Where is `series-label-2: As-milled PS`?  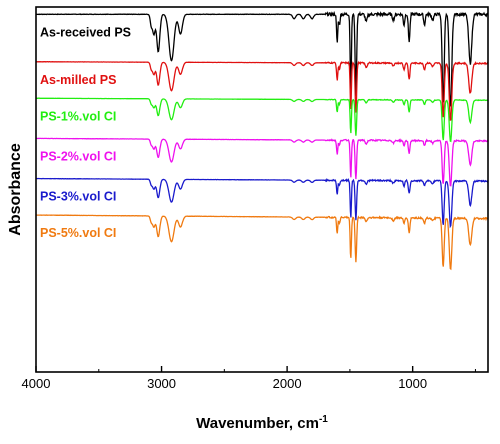
series-label-2: As-milled PS is located at coordinates (78, 80).